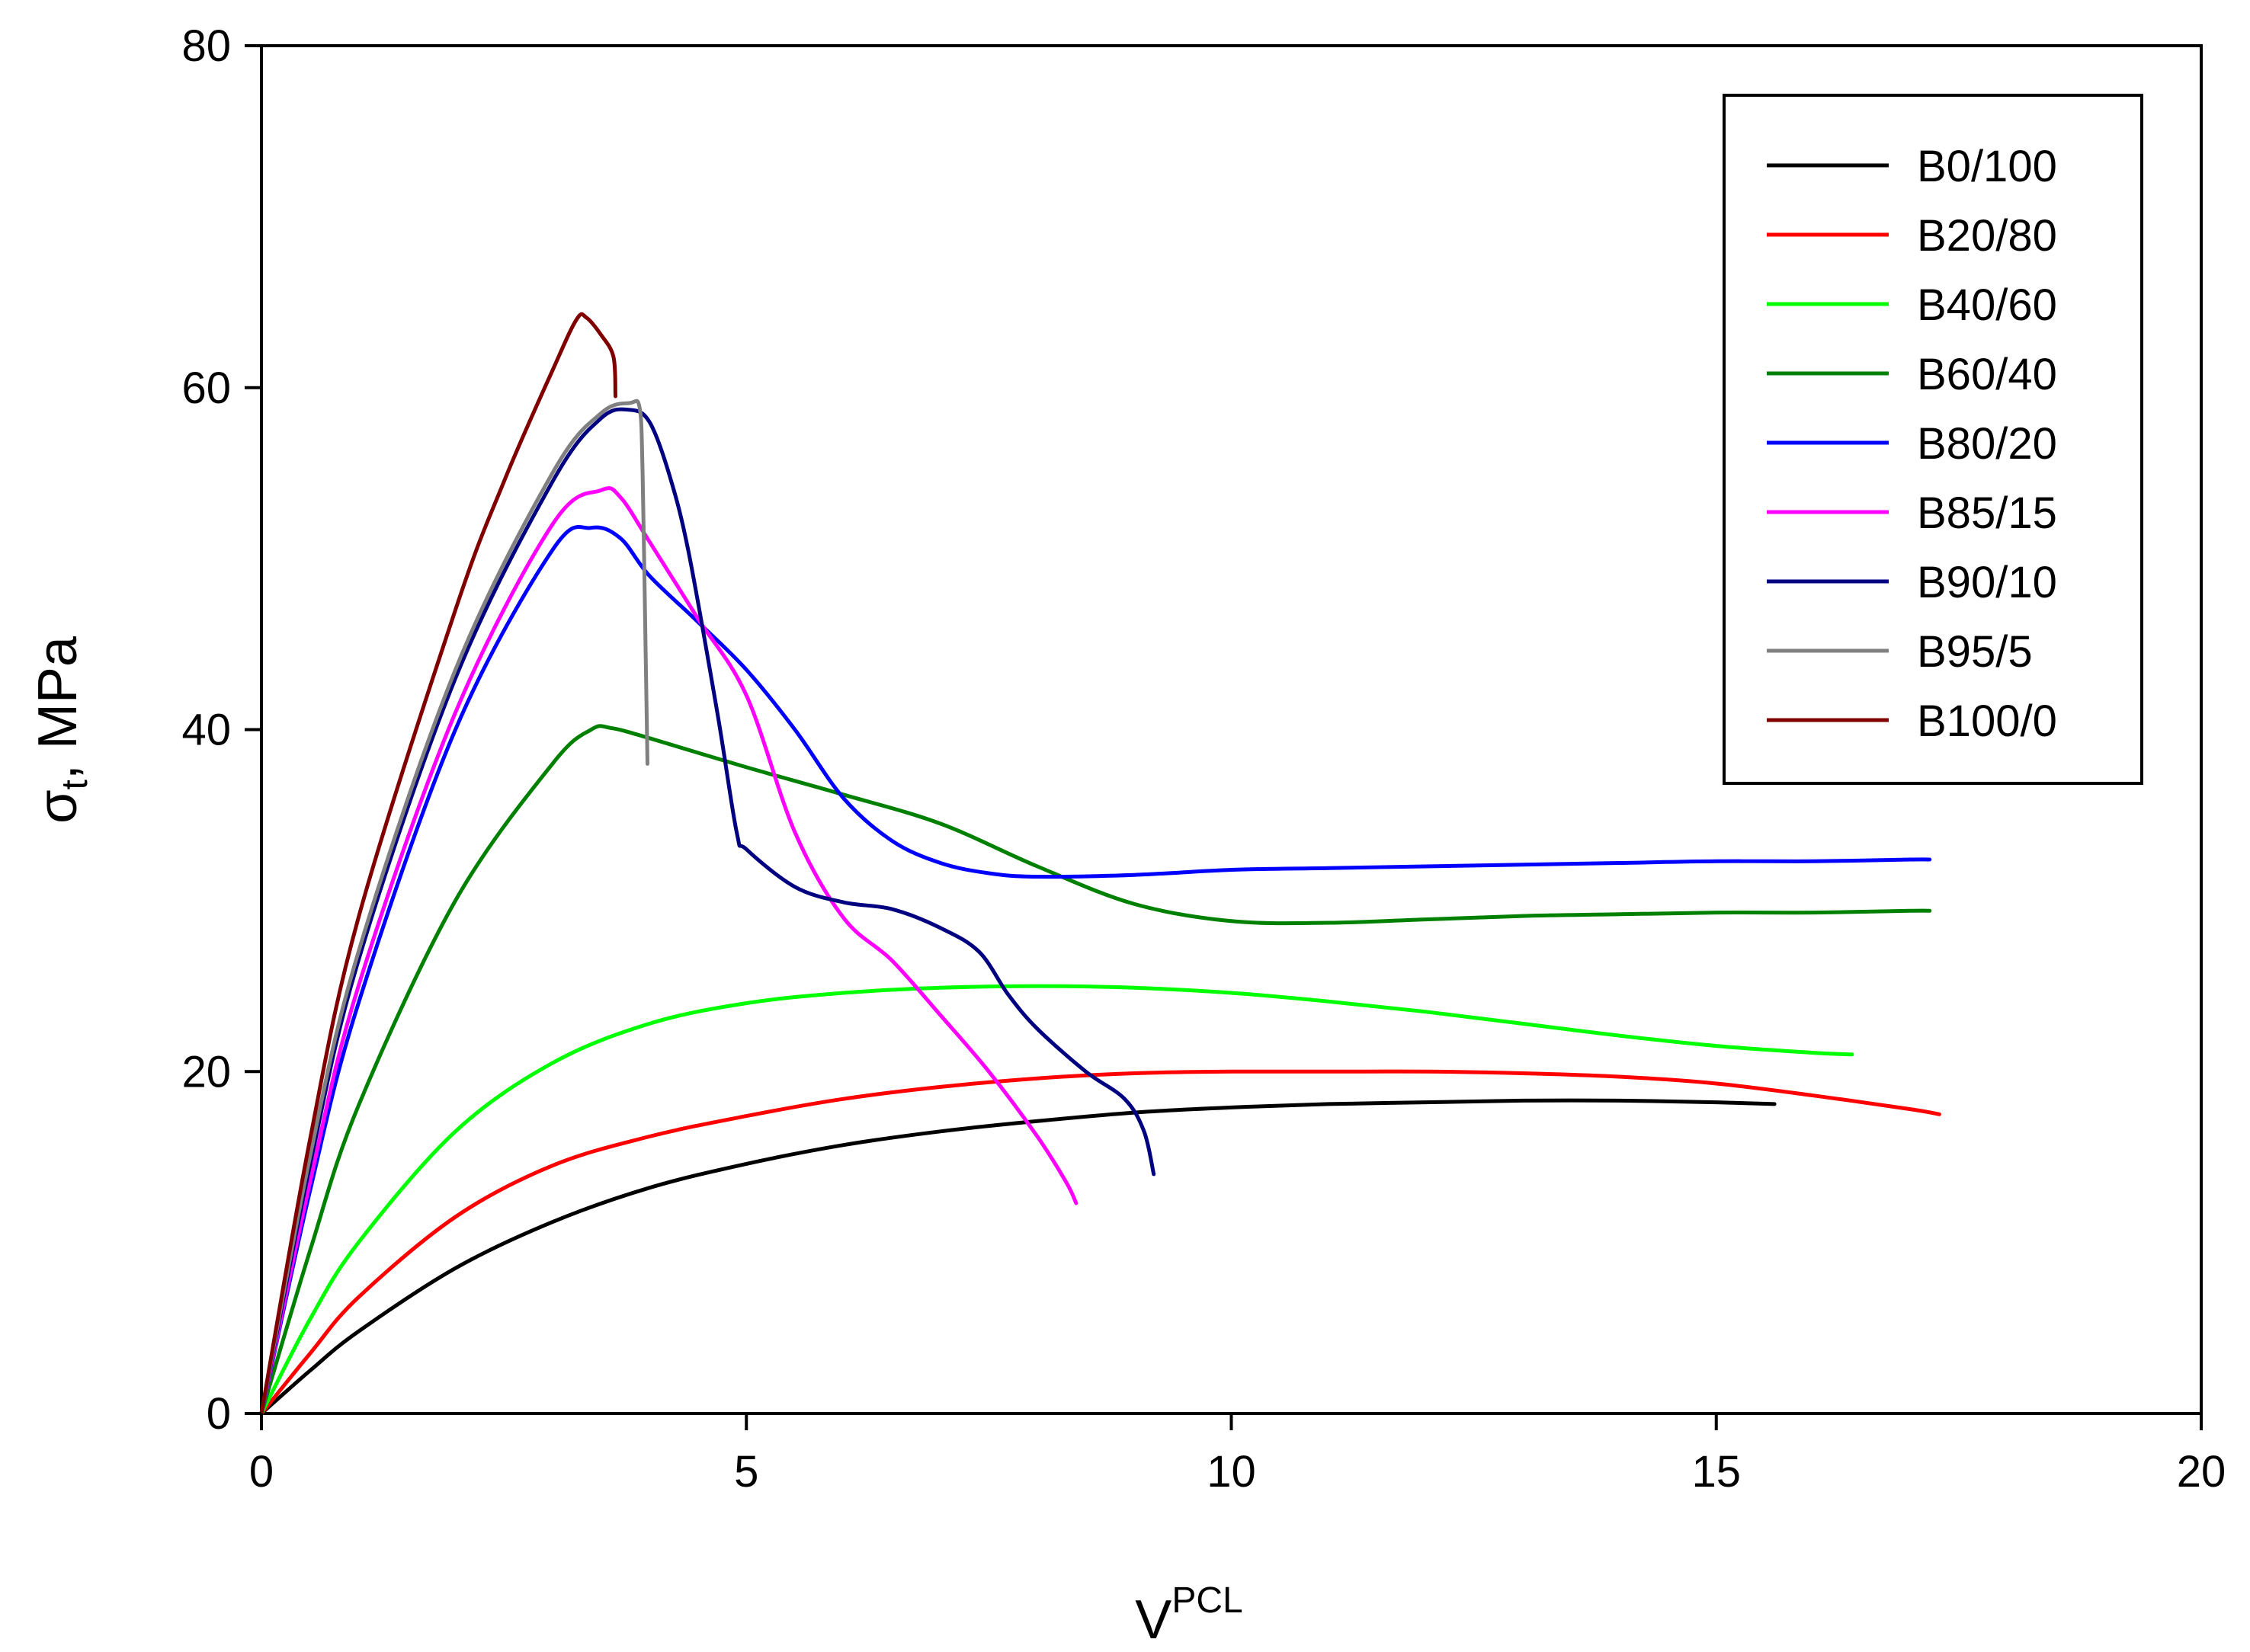  Describe the element at coordinates (61, 730) in the screenshot. I see `y-axis-title: σt, MPa` at that location.